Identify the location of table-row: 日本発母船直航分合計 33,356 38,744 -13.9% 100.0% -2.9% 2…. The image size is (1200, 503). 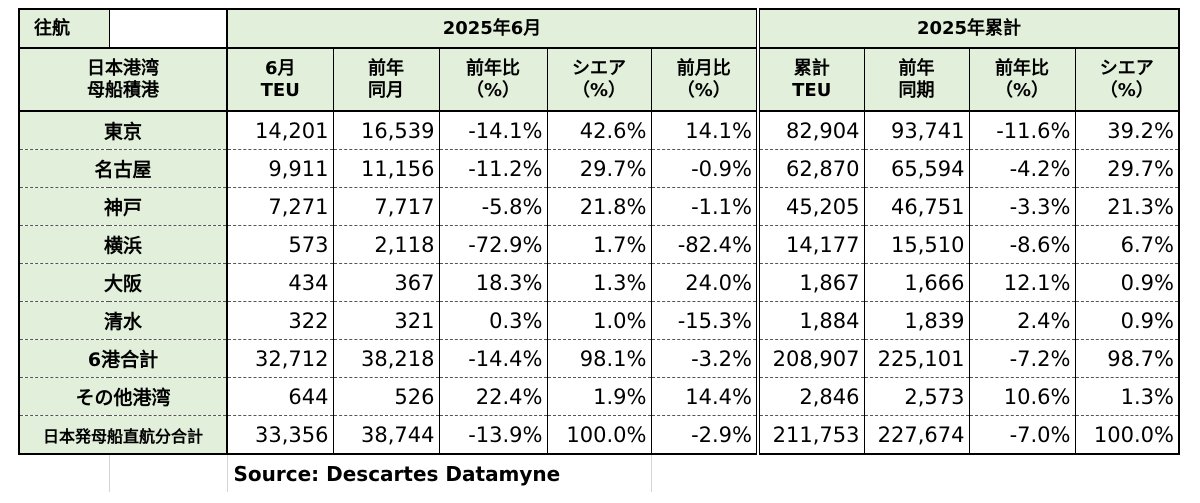
(599, 435).